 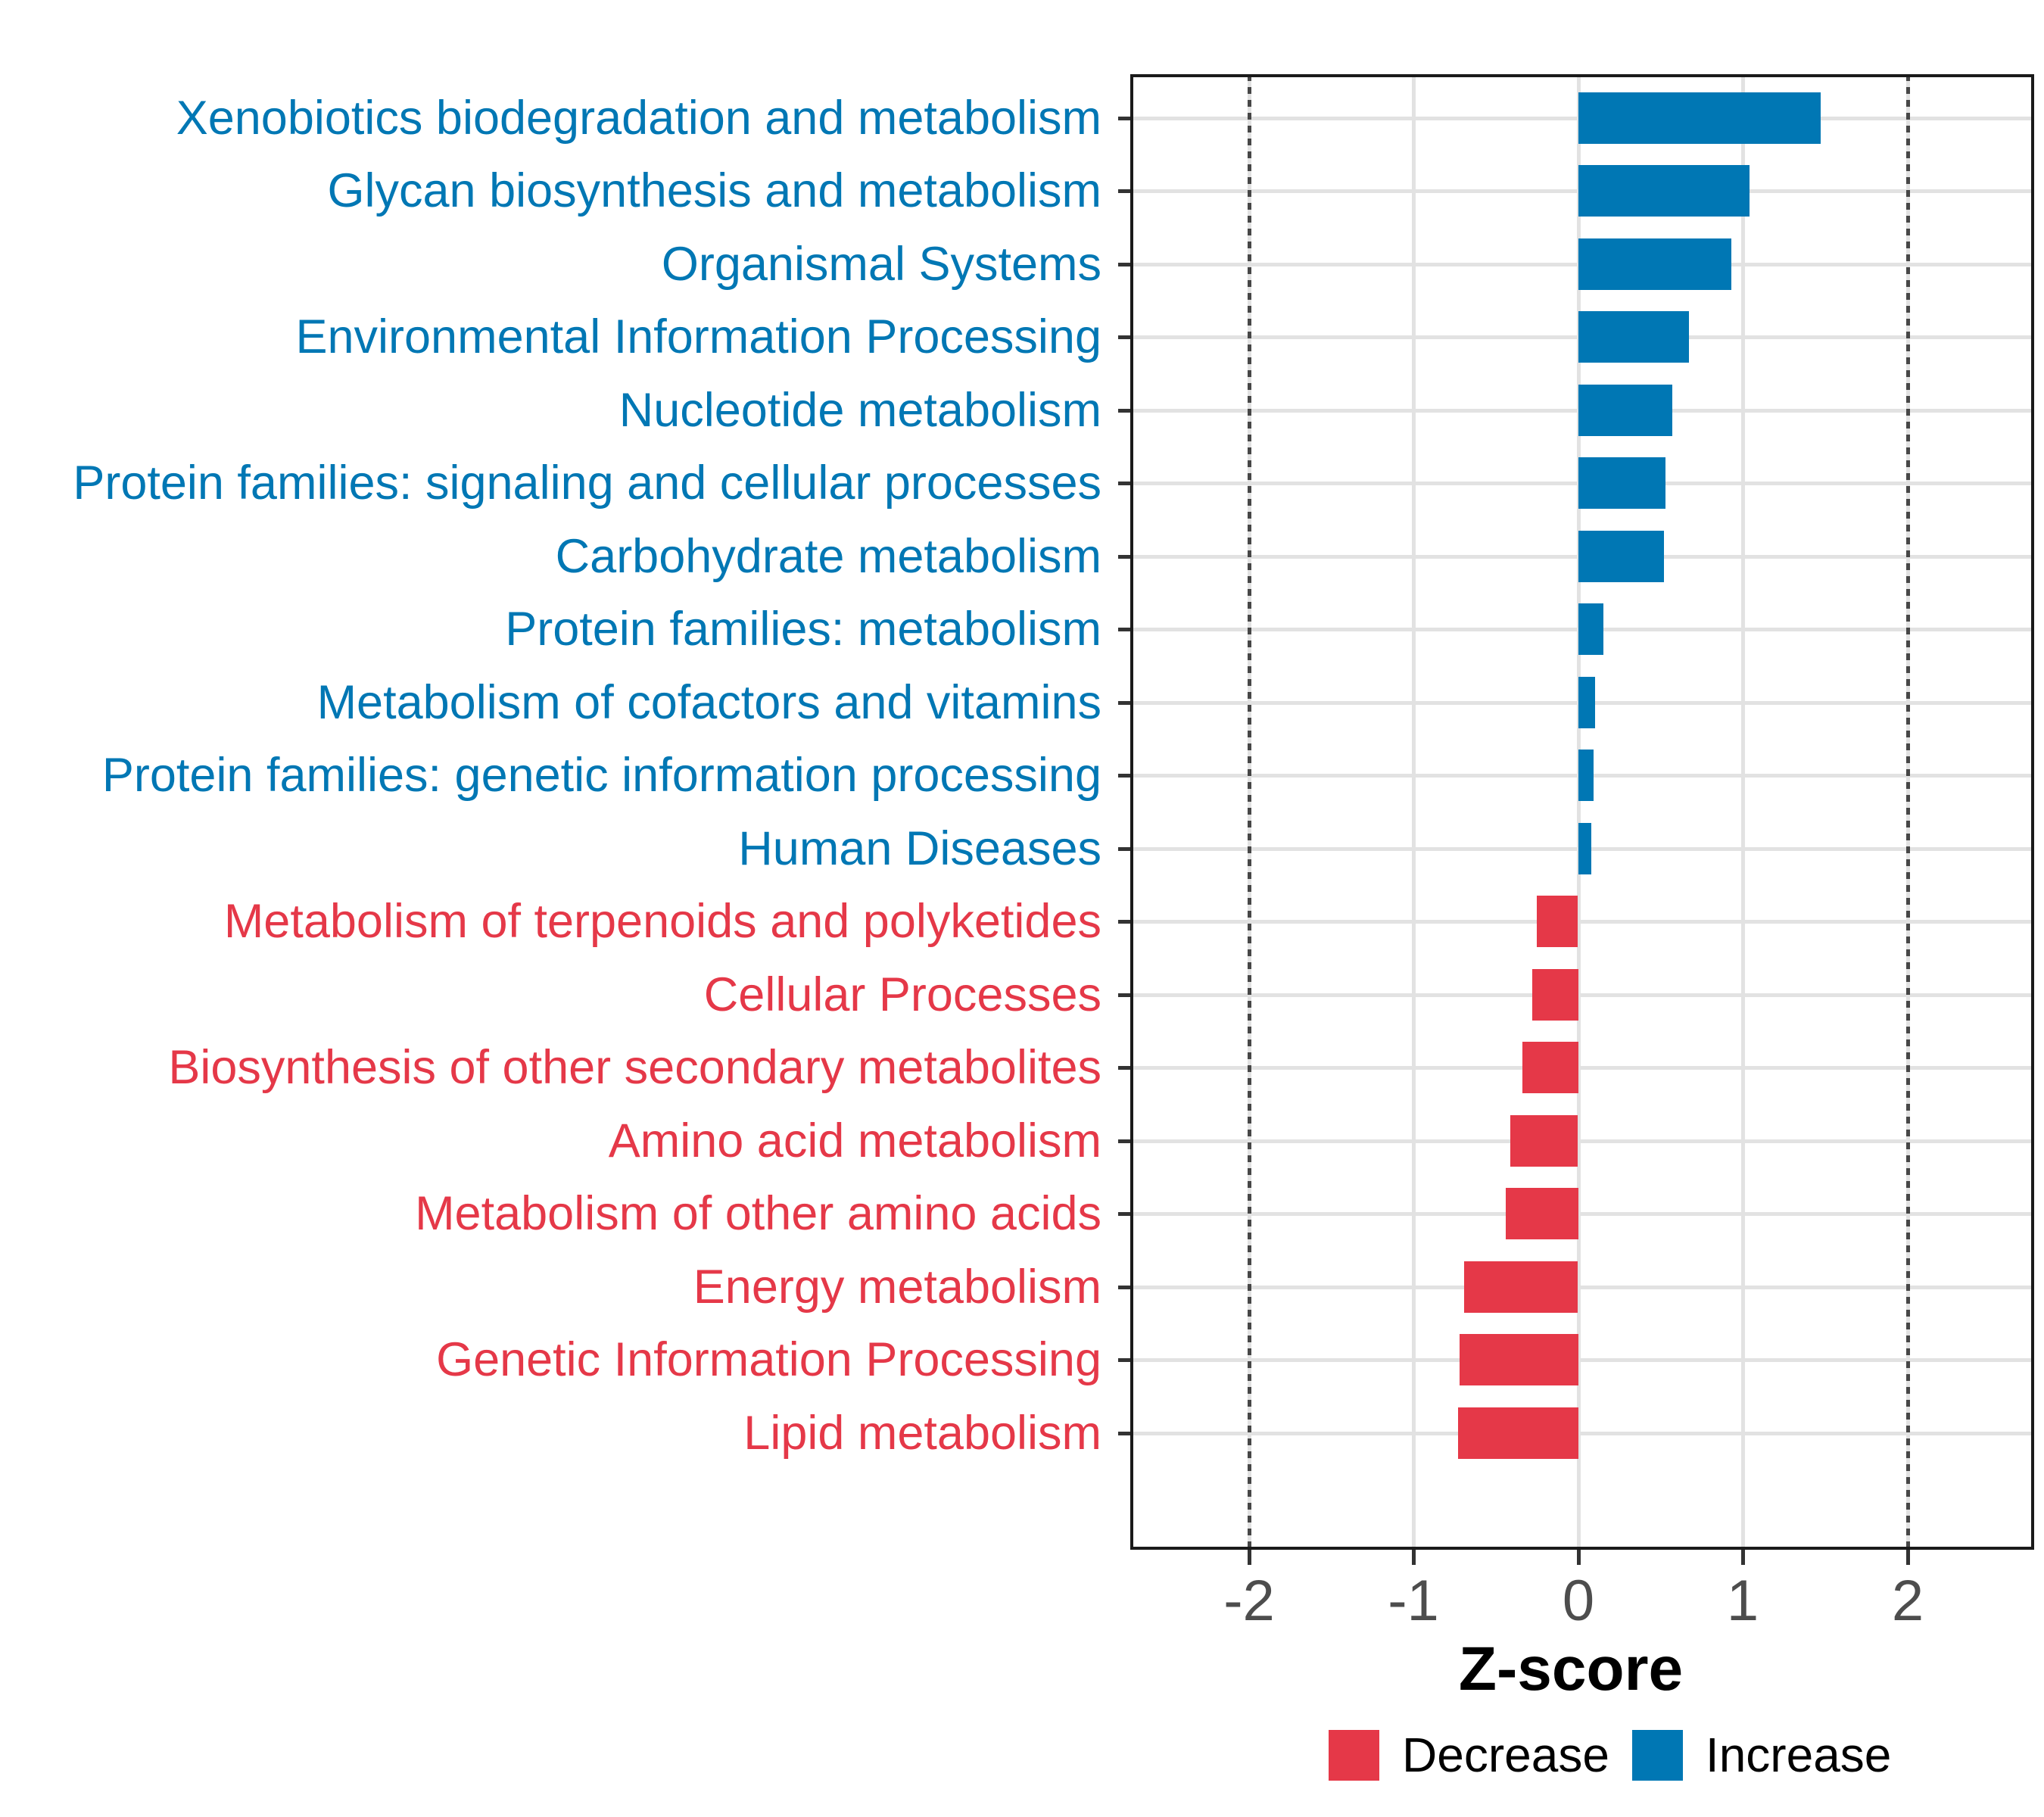 What do you see at coordinates (1743, 1601) in the screenshot?
I see `x-tick-label: 1` at bounding box center [1743, 1601].